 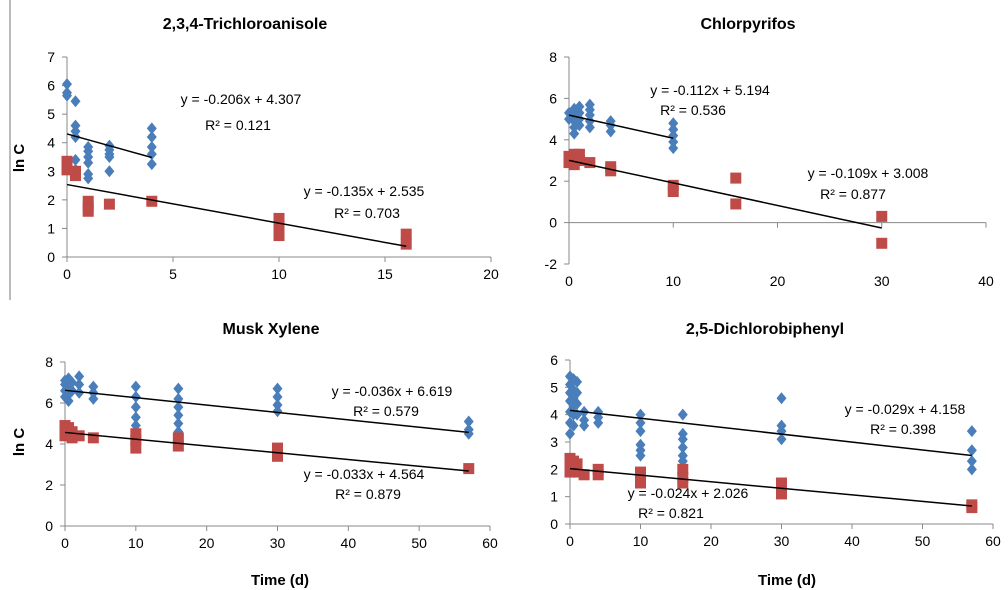 What do you see at coordinates (765, 329) in the screenshot?
I see `chart-title: 2,5-Dichlorobiphenyl` at bounding box center [765, 329].